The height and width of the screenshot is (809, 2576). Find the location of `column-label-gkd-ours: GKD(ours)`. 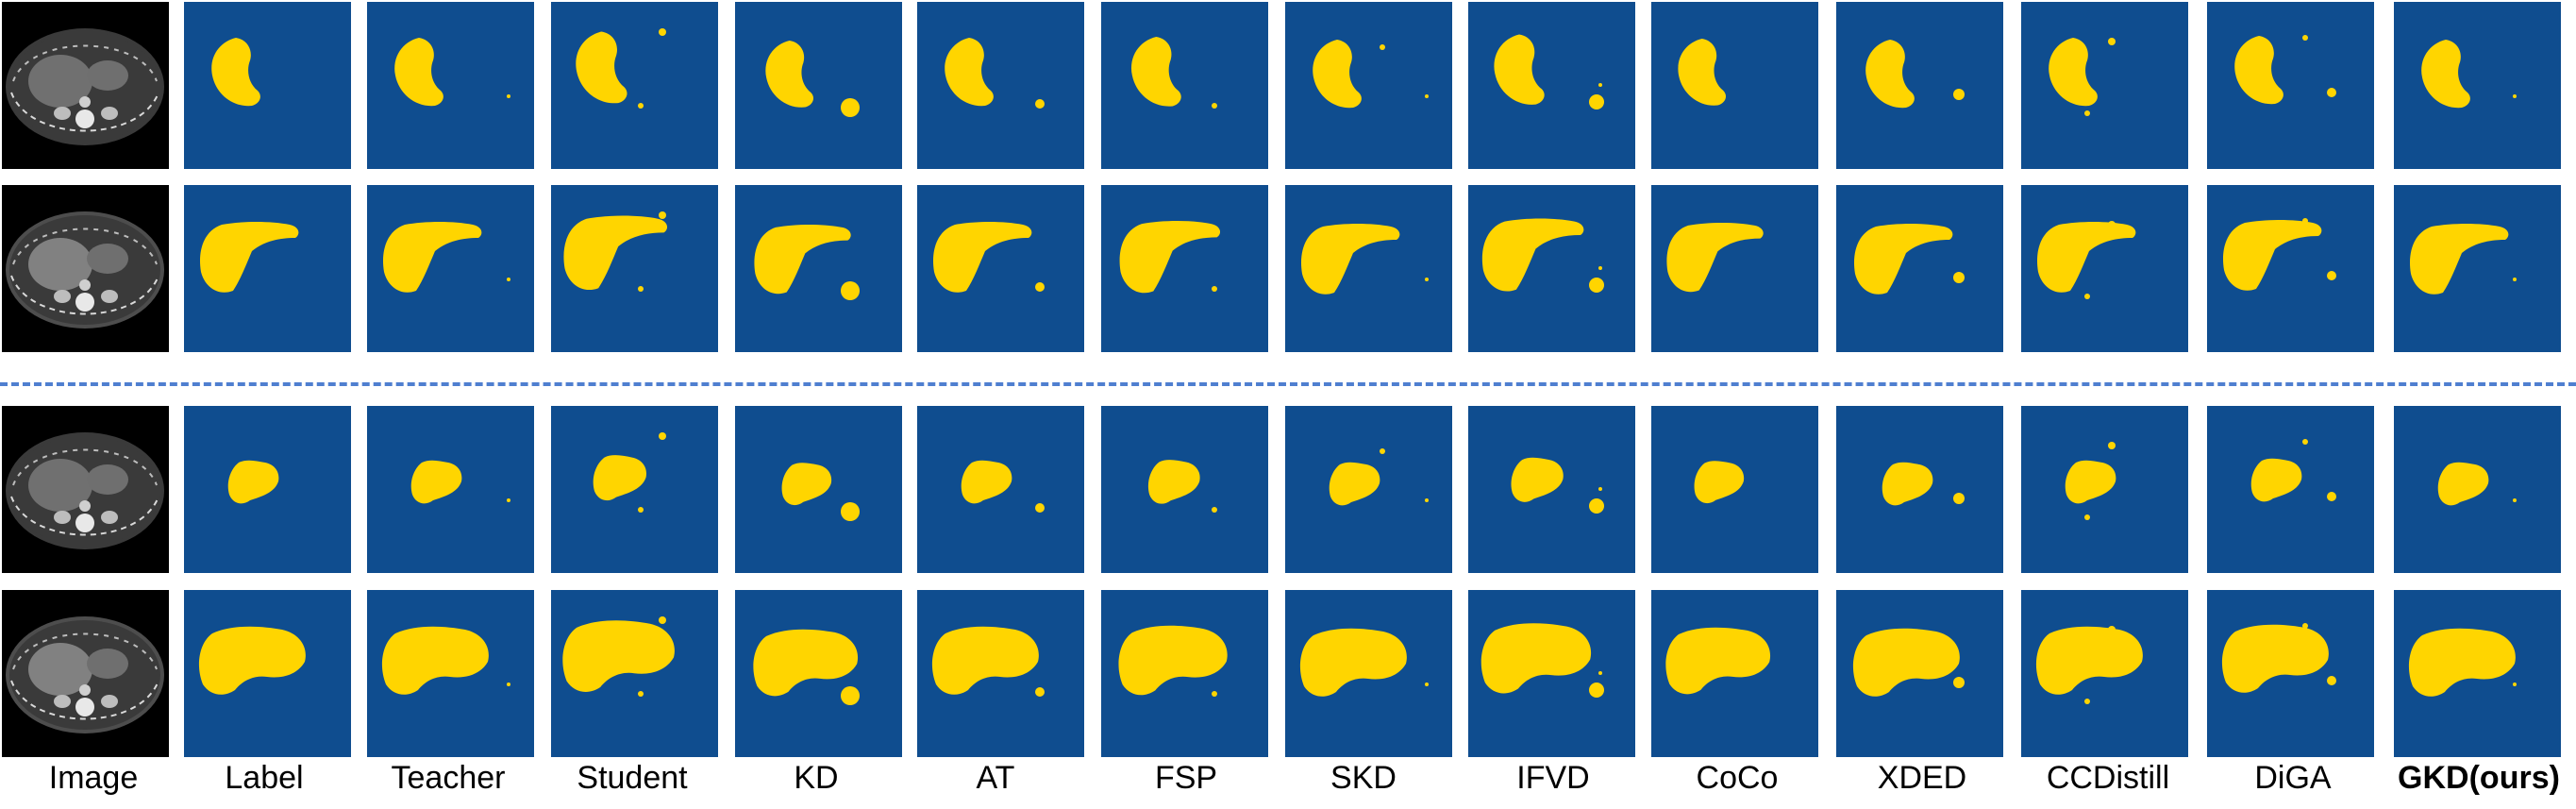

column-label-gkd-ours: GKD(ours) is located at coordinates (2479, 778).